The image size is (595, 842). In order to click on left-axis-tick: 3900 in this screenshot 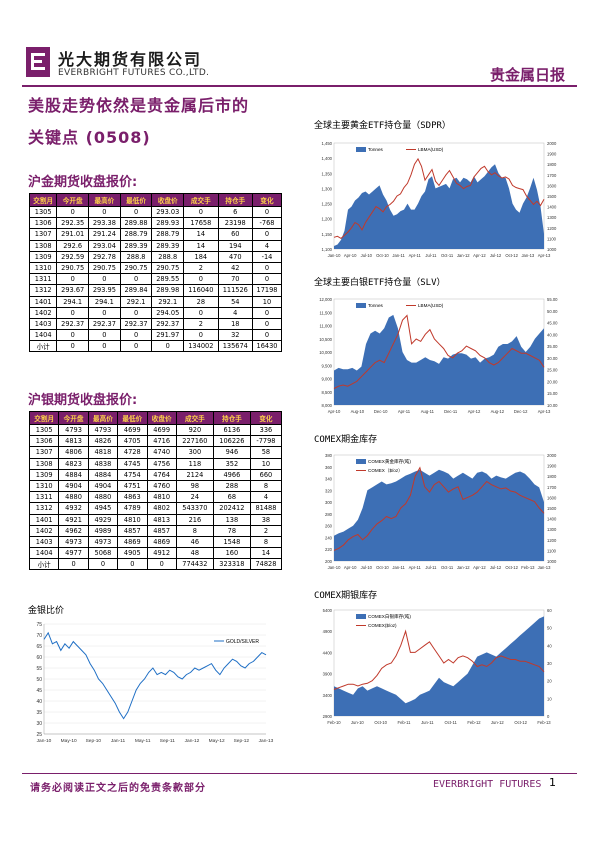, I will do `click(328, 674)`.